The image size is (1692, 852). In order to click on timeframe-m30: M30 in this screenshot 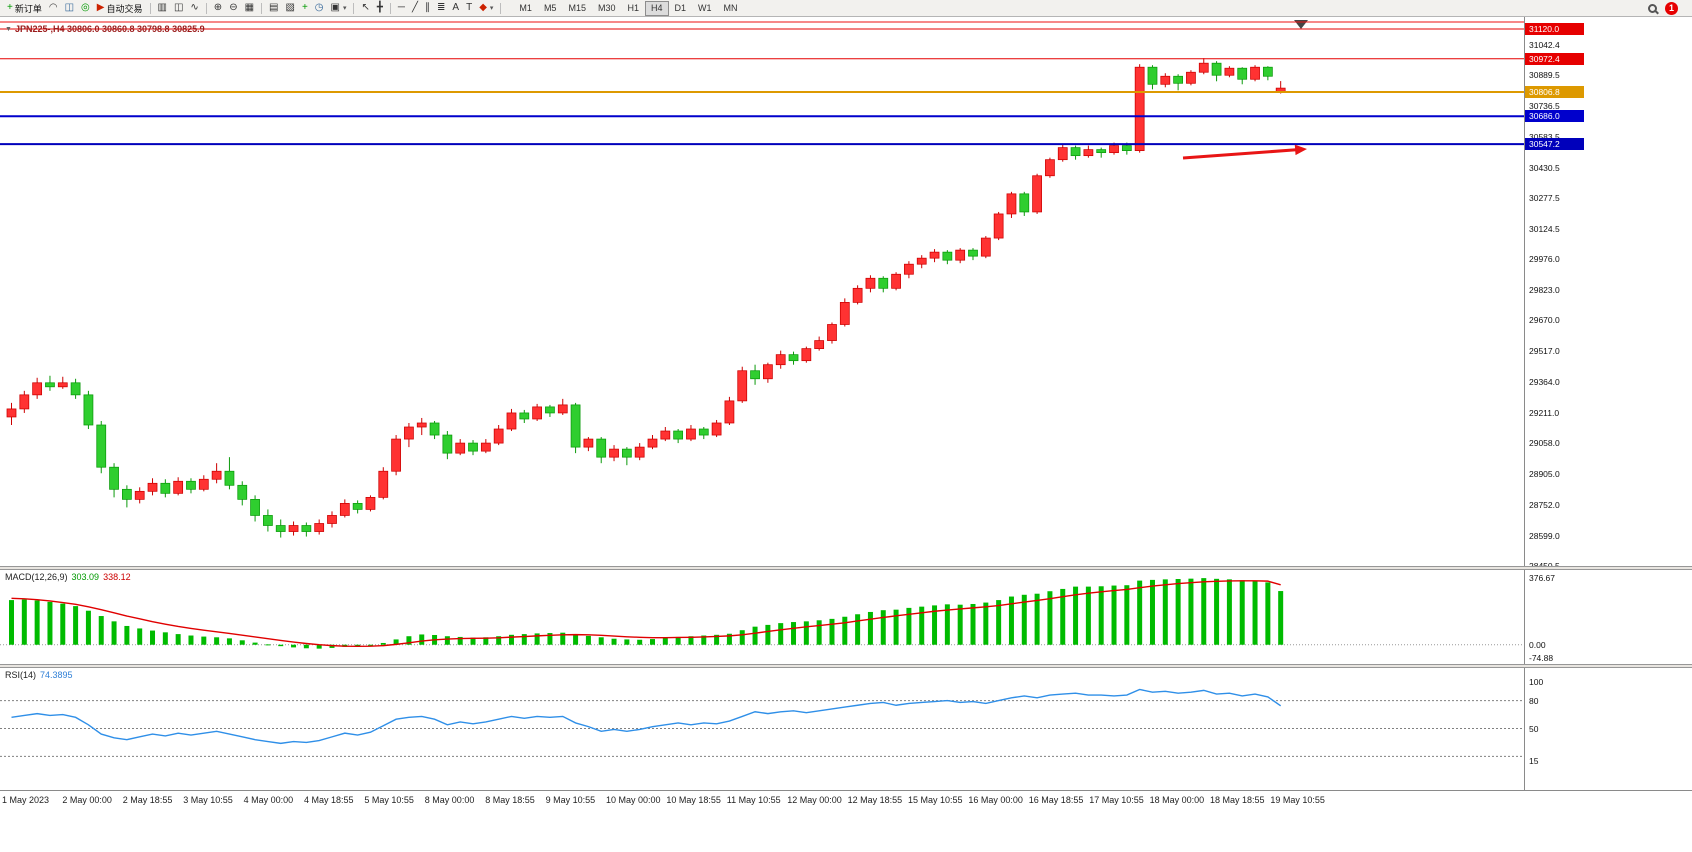, I will do `click(606, 7)`.